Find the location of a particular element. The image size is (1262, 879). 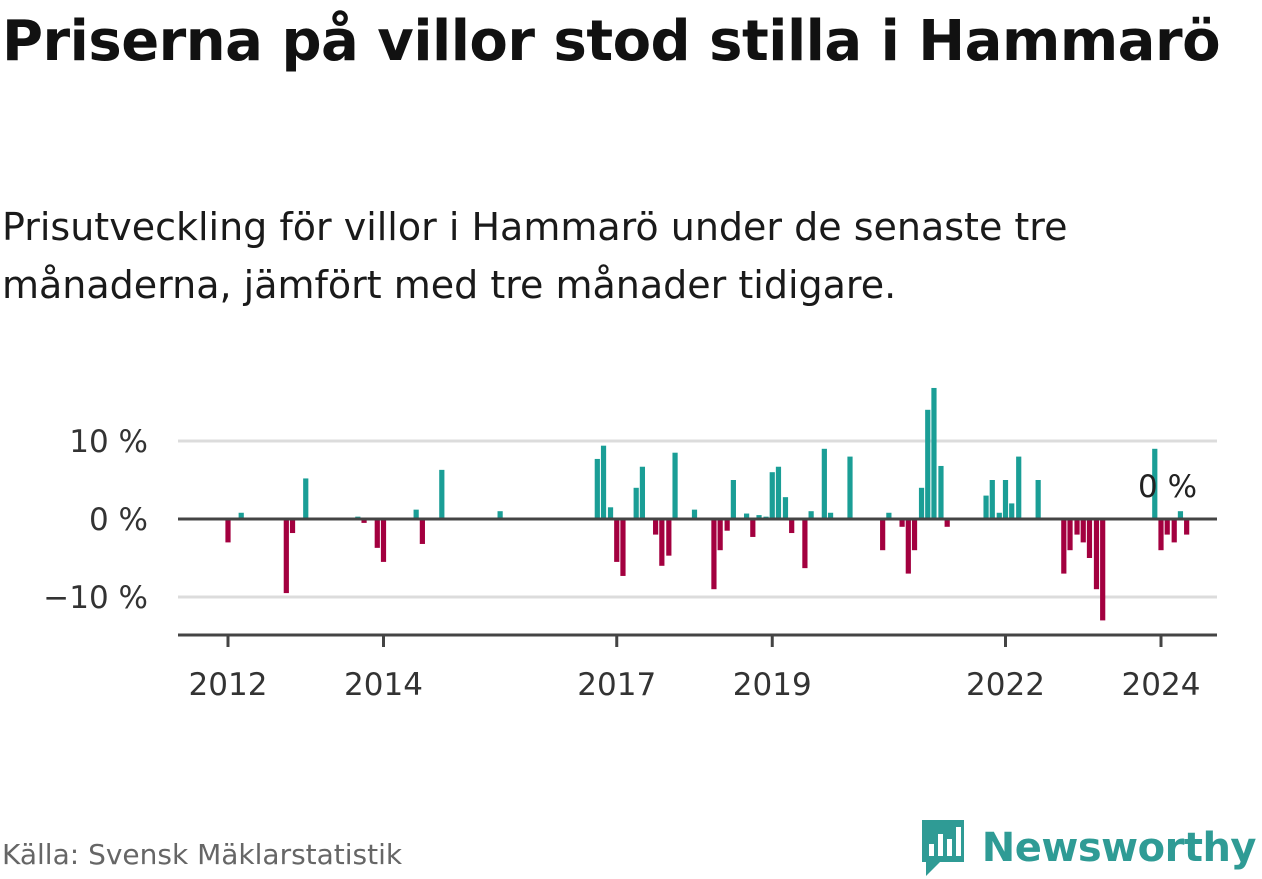

x-tick-label: 2022 is located at coordinates (1005, 685).